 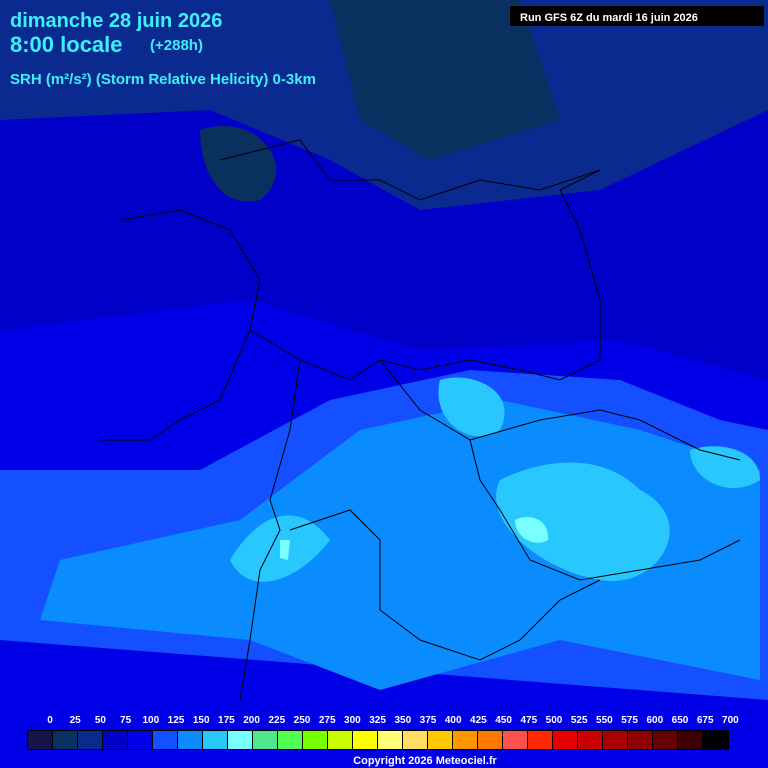 What do you see at coordinates (478, 720) in the screenshot?
I see `legend-label: 425` at bounding box center [478, 720].